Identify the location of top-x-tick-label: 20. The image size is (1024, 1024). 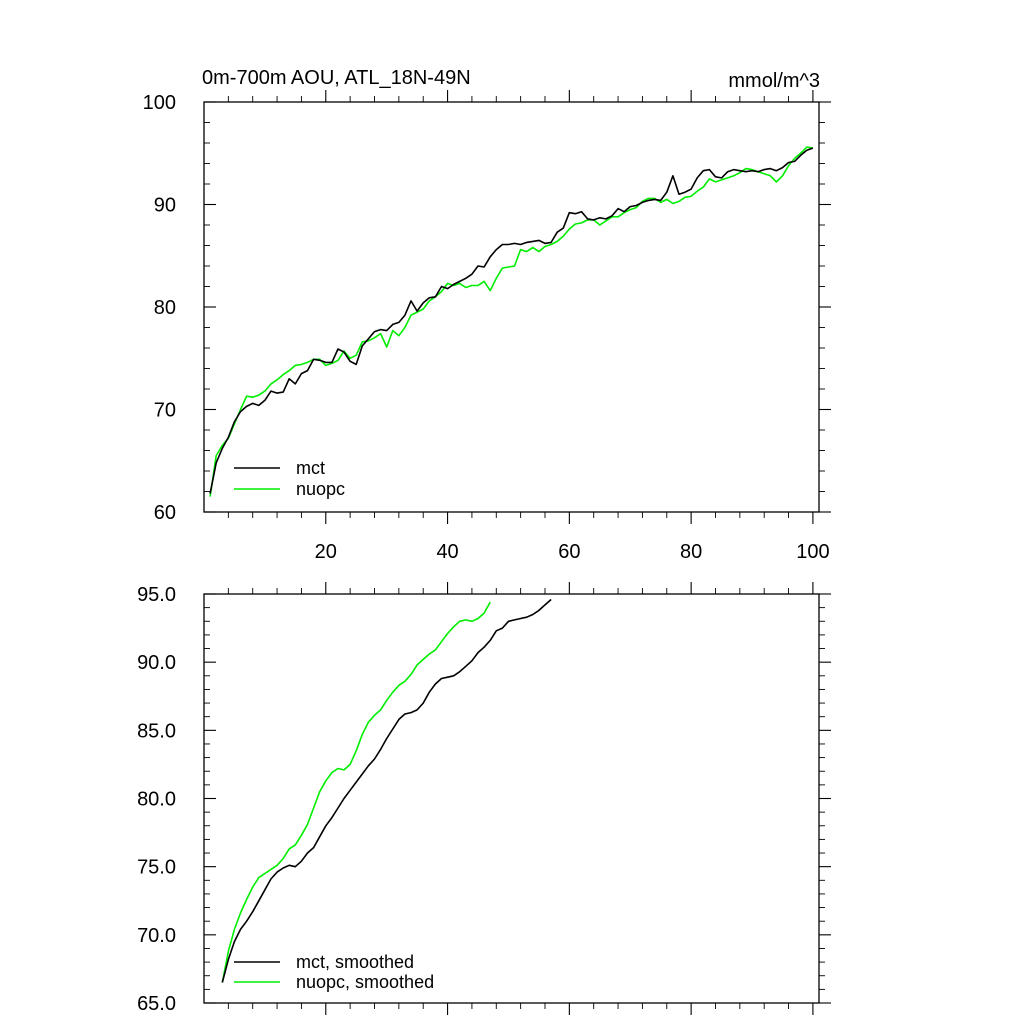
(326, 552).